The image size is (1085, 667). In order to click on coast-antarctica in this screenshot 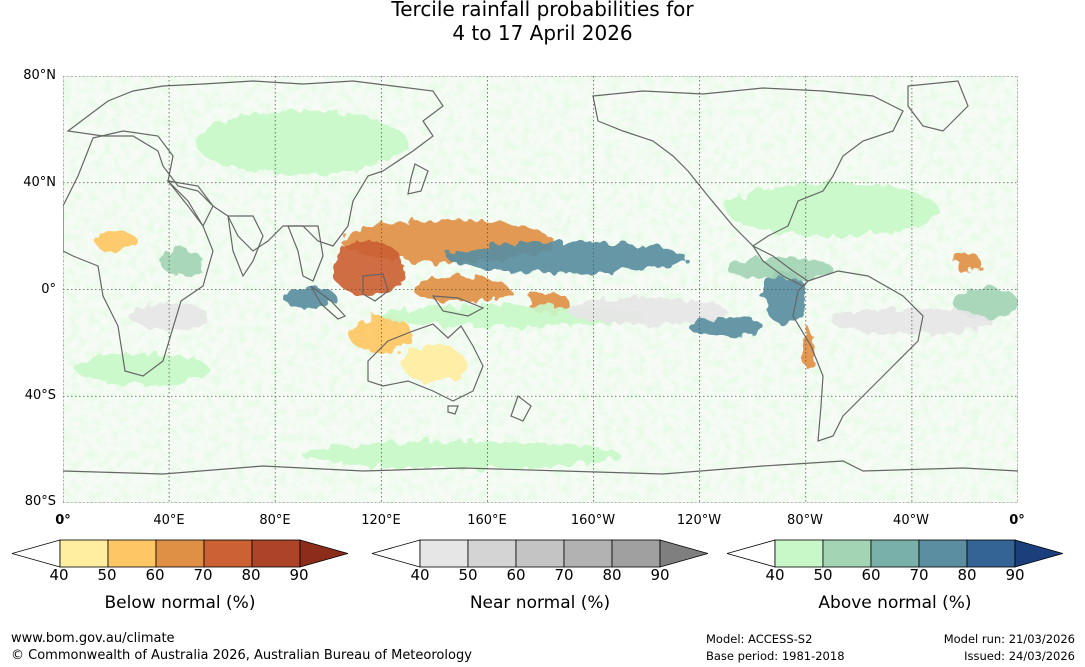, I will do `click(540, 467)`.